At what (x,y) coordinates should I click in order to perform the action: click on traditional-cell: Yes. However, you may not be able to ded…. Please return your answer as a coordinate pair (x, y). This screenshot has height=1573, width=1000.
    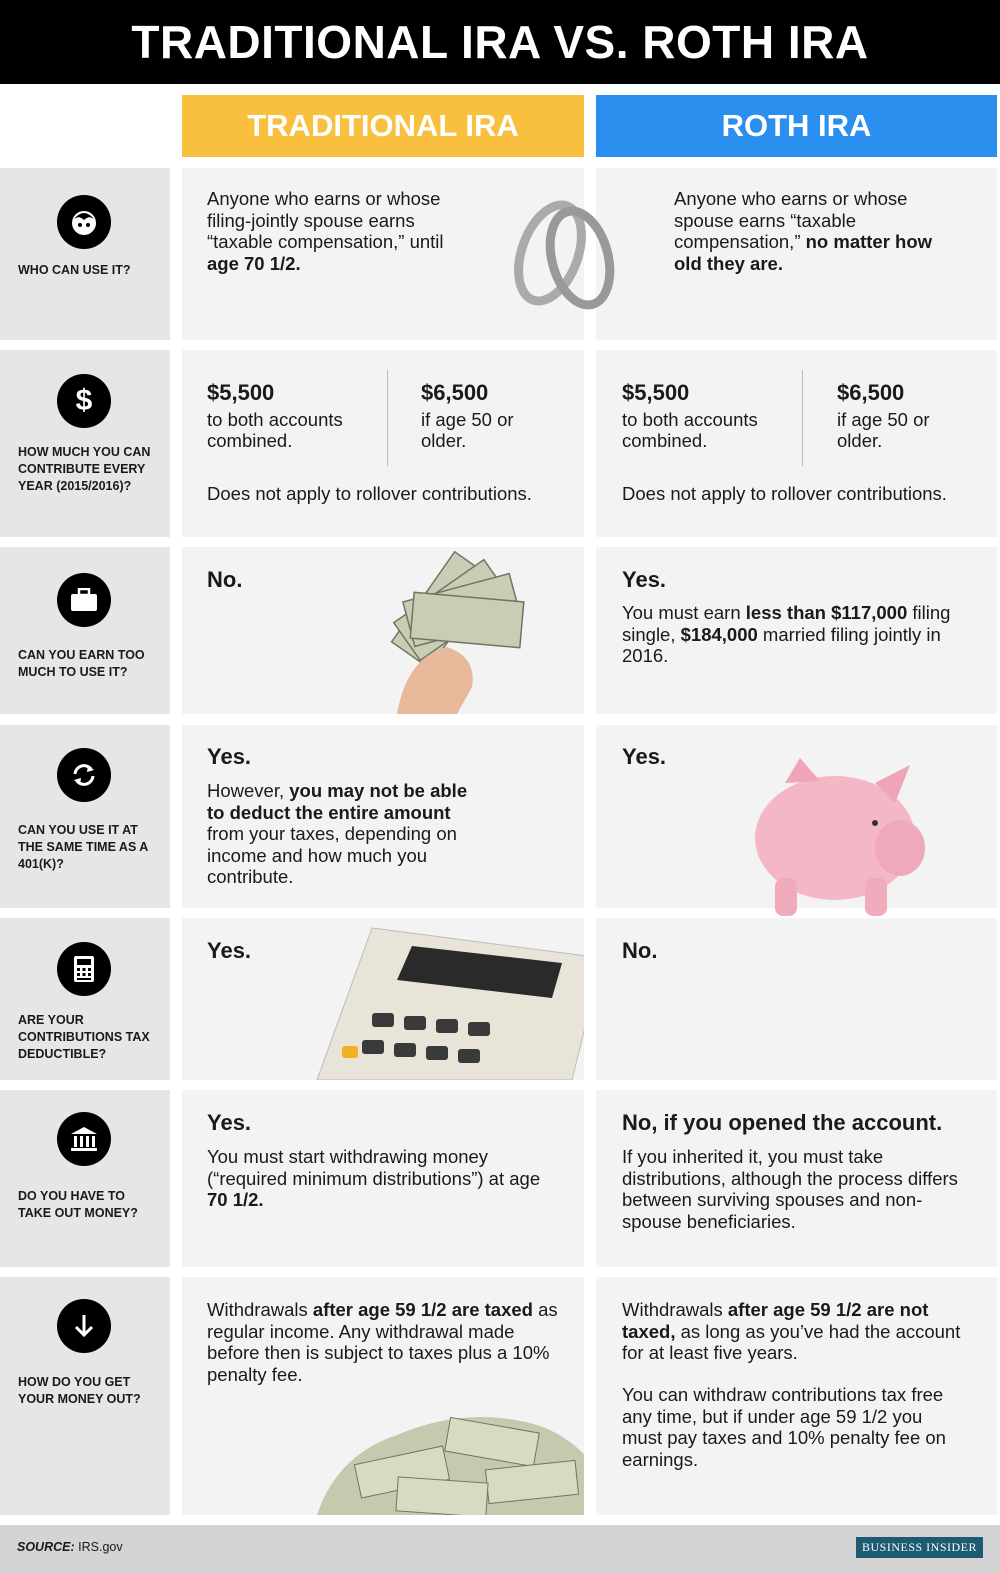
    Looking at the image, I should click on (383, 816).